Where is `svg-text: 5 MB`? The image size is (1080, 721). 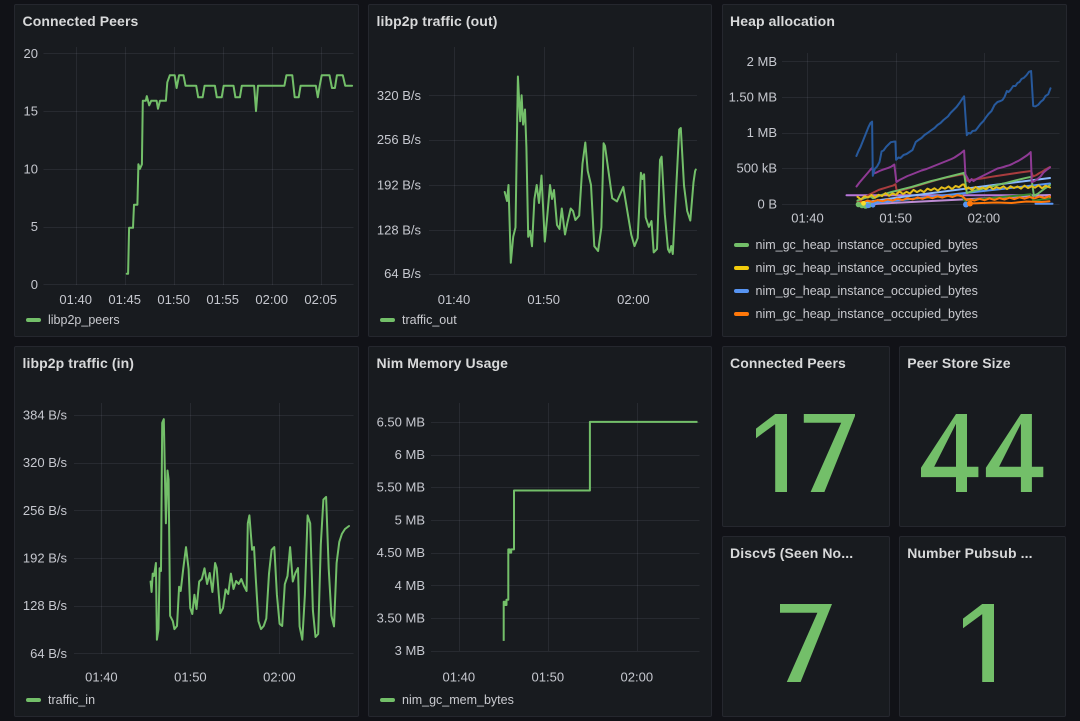 svg-text: 5 MB is located at coordinates (410, 519).